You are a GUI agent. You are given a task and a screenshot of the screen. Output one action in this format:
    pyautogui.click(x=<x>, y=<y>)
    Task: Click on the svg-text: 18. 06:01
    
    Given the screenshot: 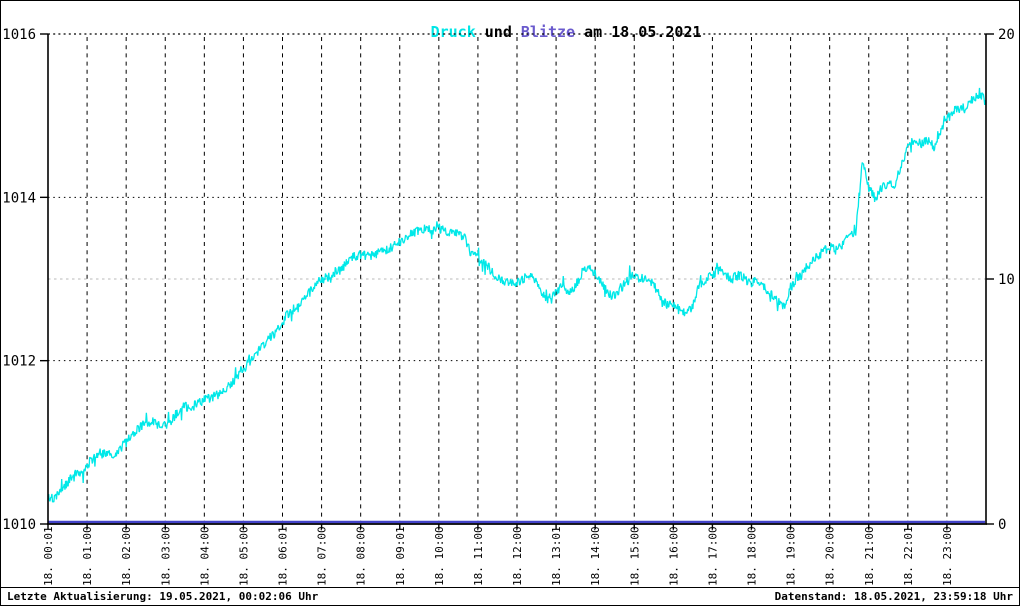 What is the action you would take?
    pyautogui.click(x=283, y=556)
    